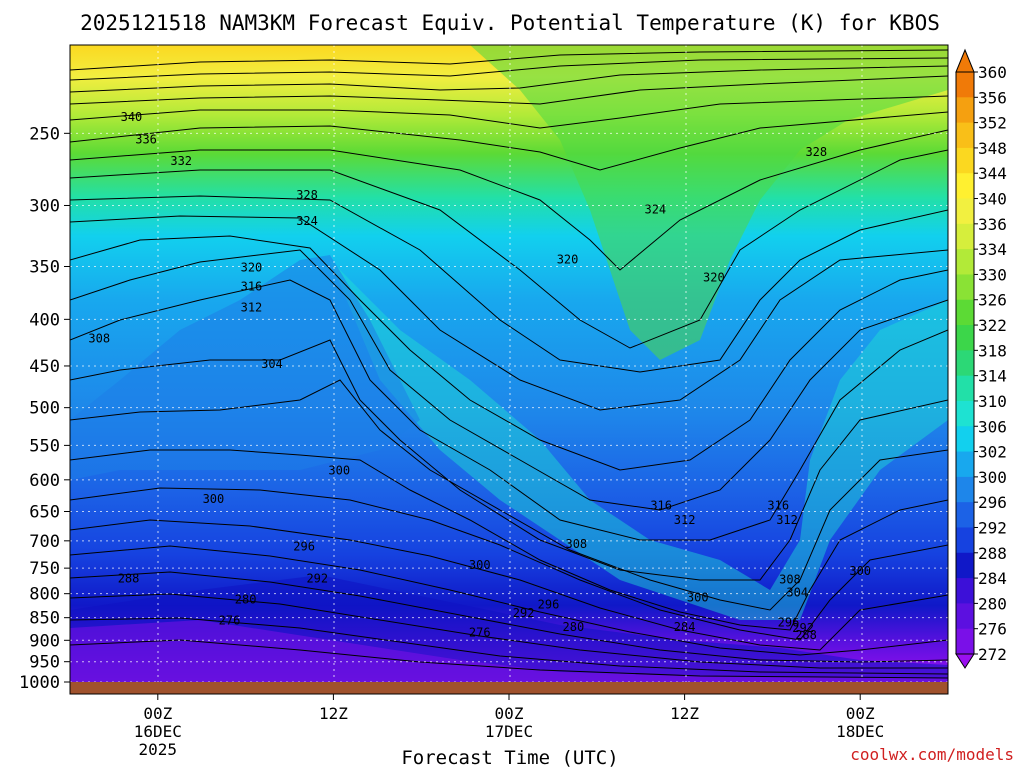  I want to click on colorbar-label: 336, so click(992, 224).